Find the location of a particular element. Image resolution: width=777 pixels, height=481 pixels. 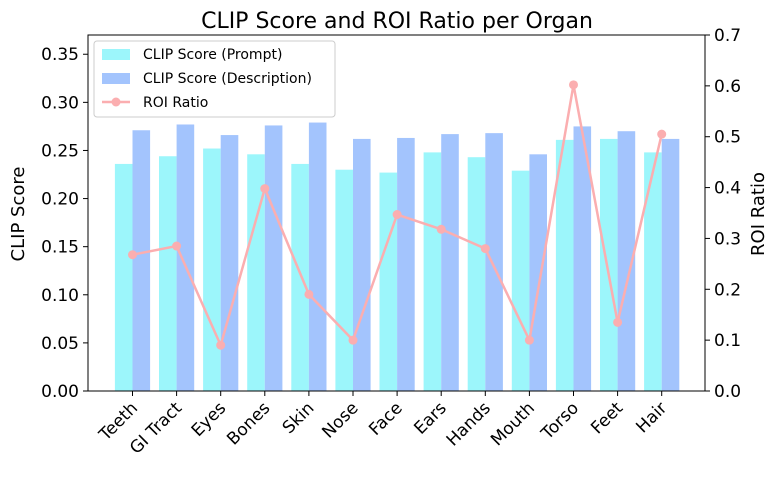

y-tick-label-7: 0.35 is located at coordinates (60, 55).